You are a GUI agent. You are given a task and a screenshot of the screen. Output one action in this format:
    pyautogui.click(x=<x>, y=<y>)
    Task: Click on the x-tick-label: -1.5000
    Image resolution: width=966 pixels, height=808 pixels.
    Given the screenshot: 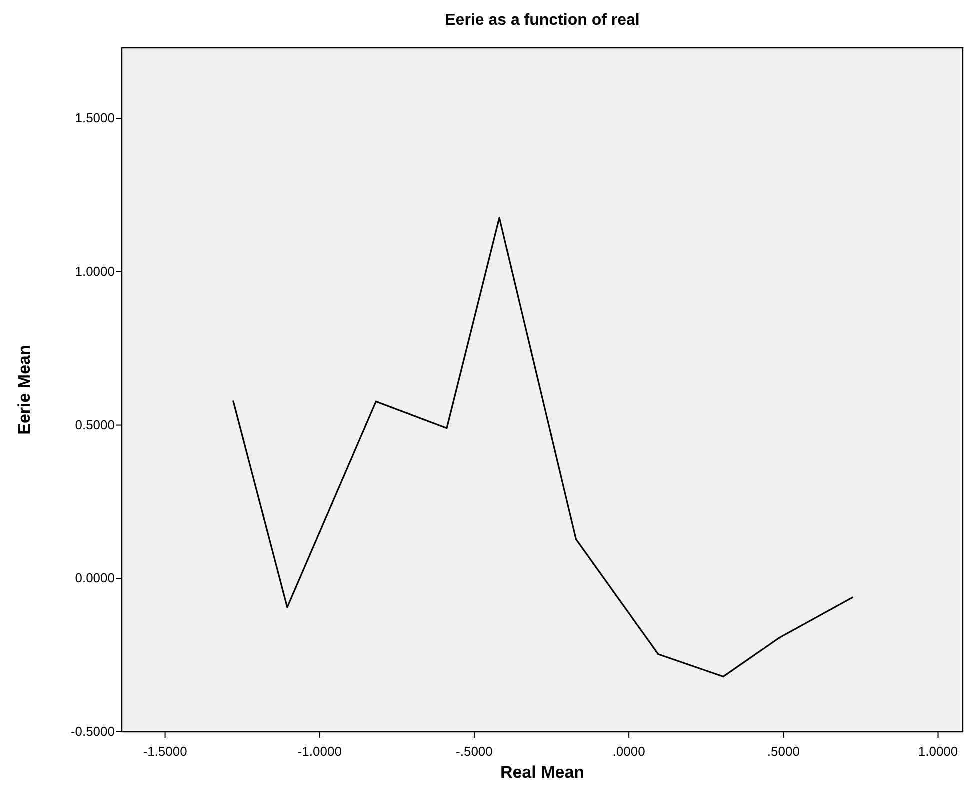 What is the action you would take?
    pyautogui.click(x=165, y=751)
    